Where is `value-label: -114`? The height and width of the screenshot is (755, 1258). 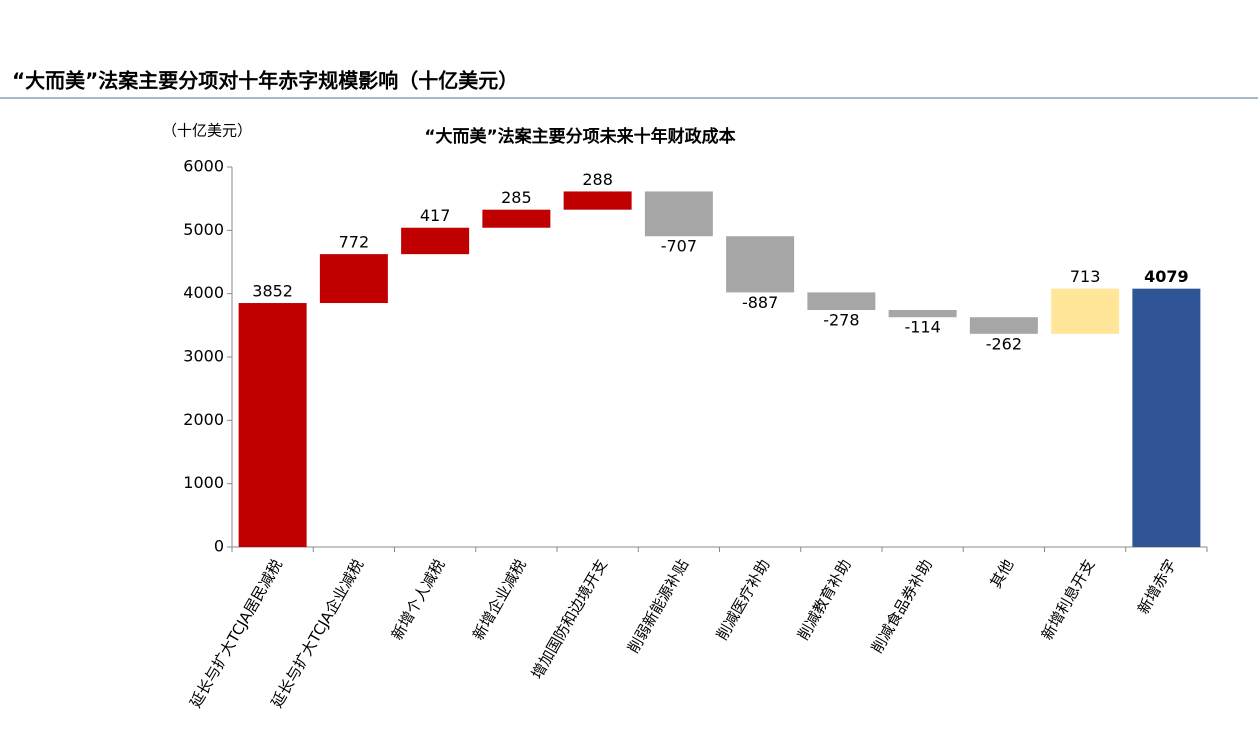 value-label: -114 is located at coordinates (922, 327).